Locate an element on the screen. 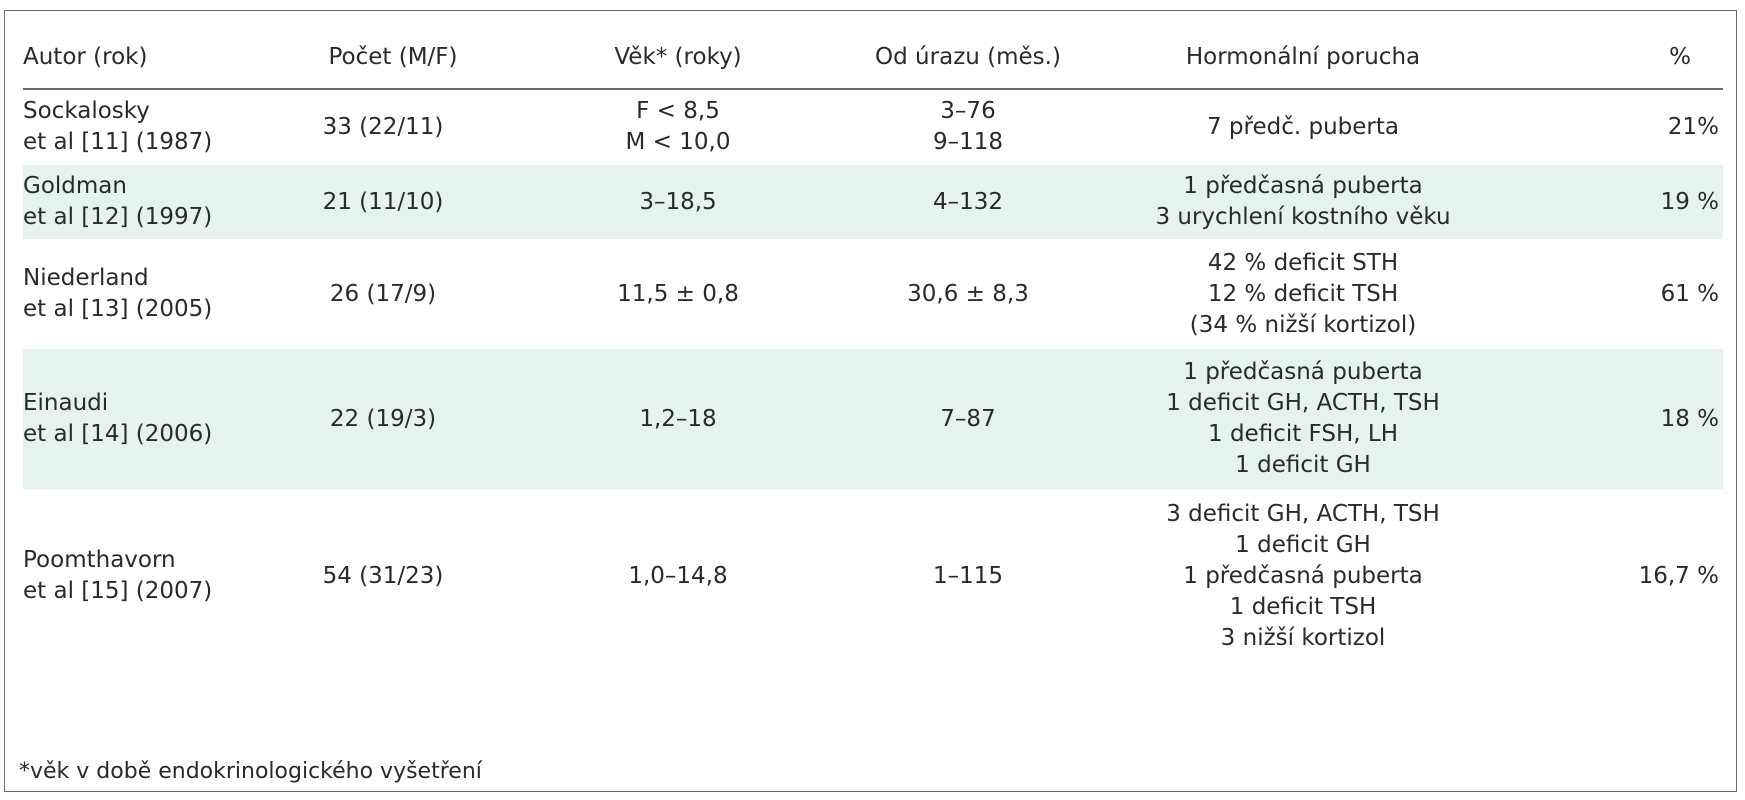  author-cell: Niederland et al [13] (2005) is located at coordinates (143, 294).